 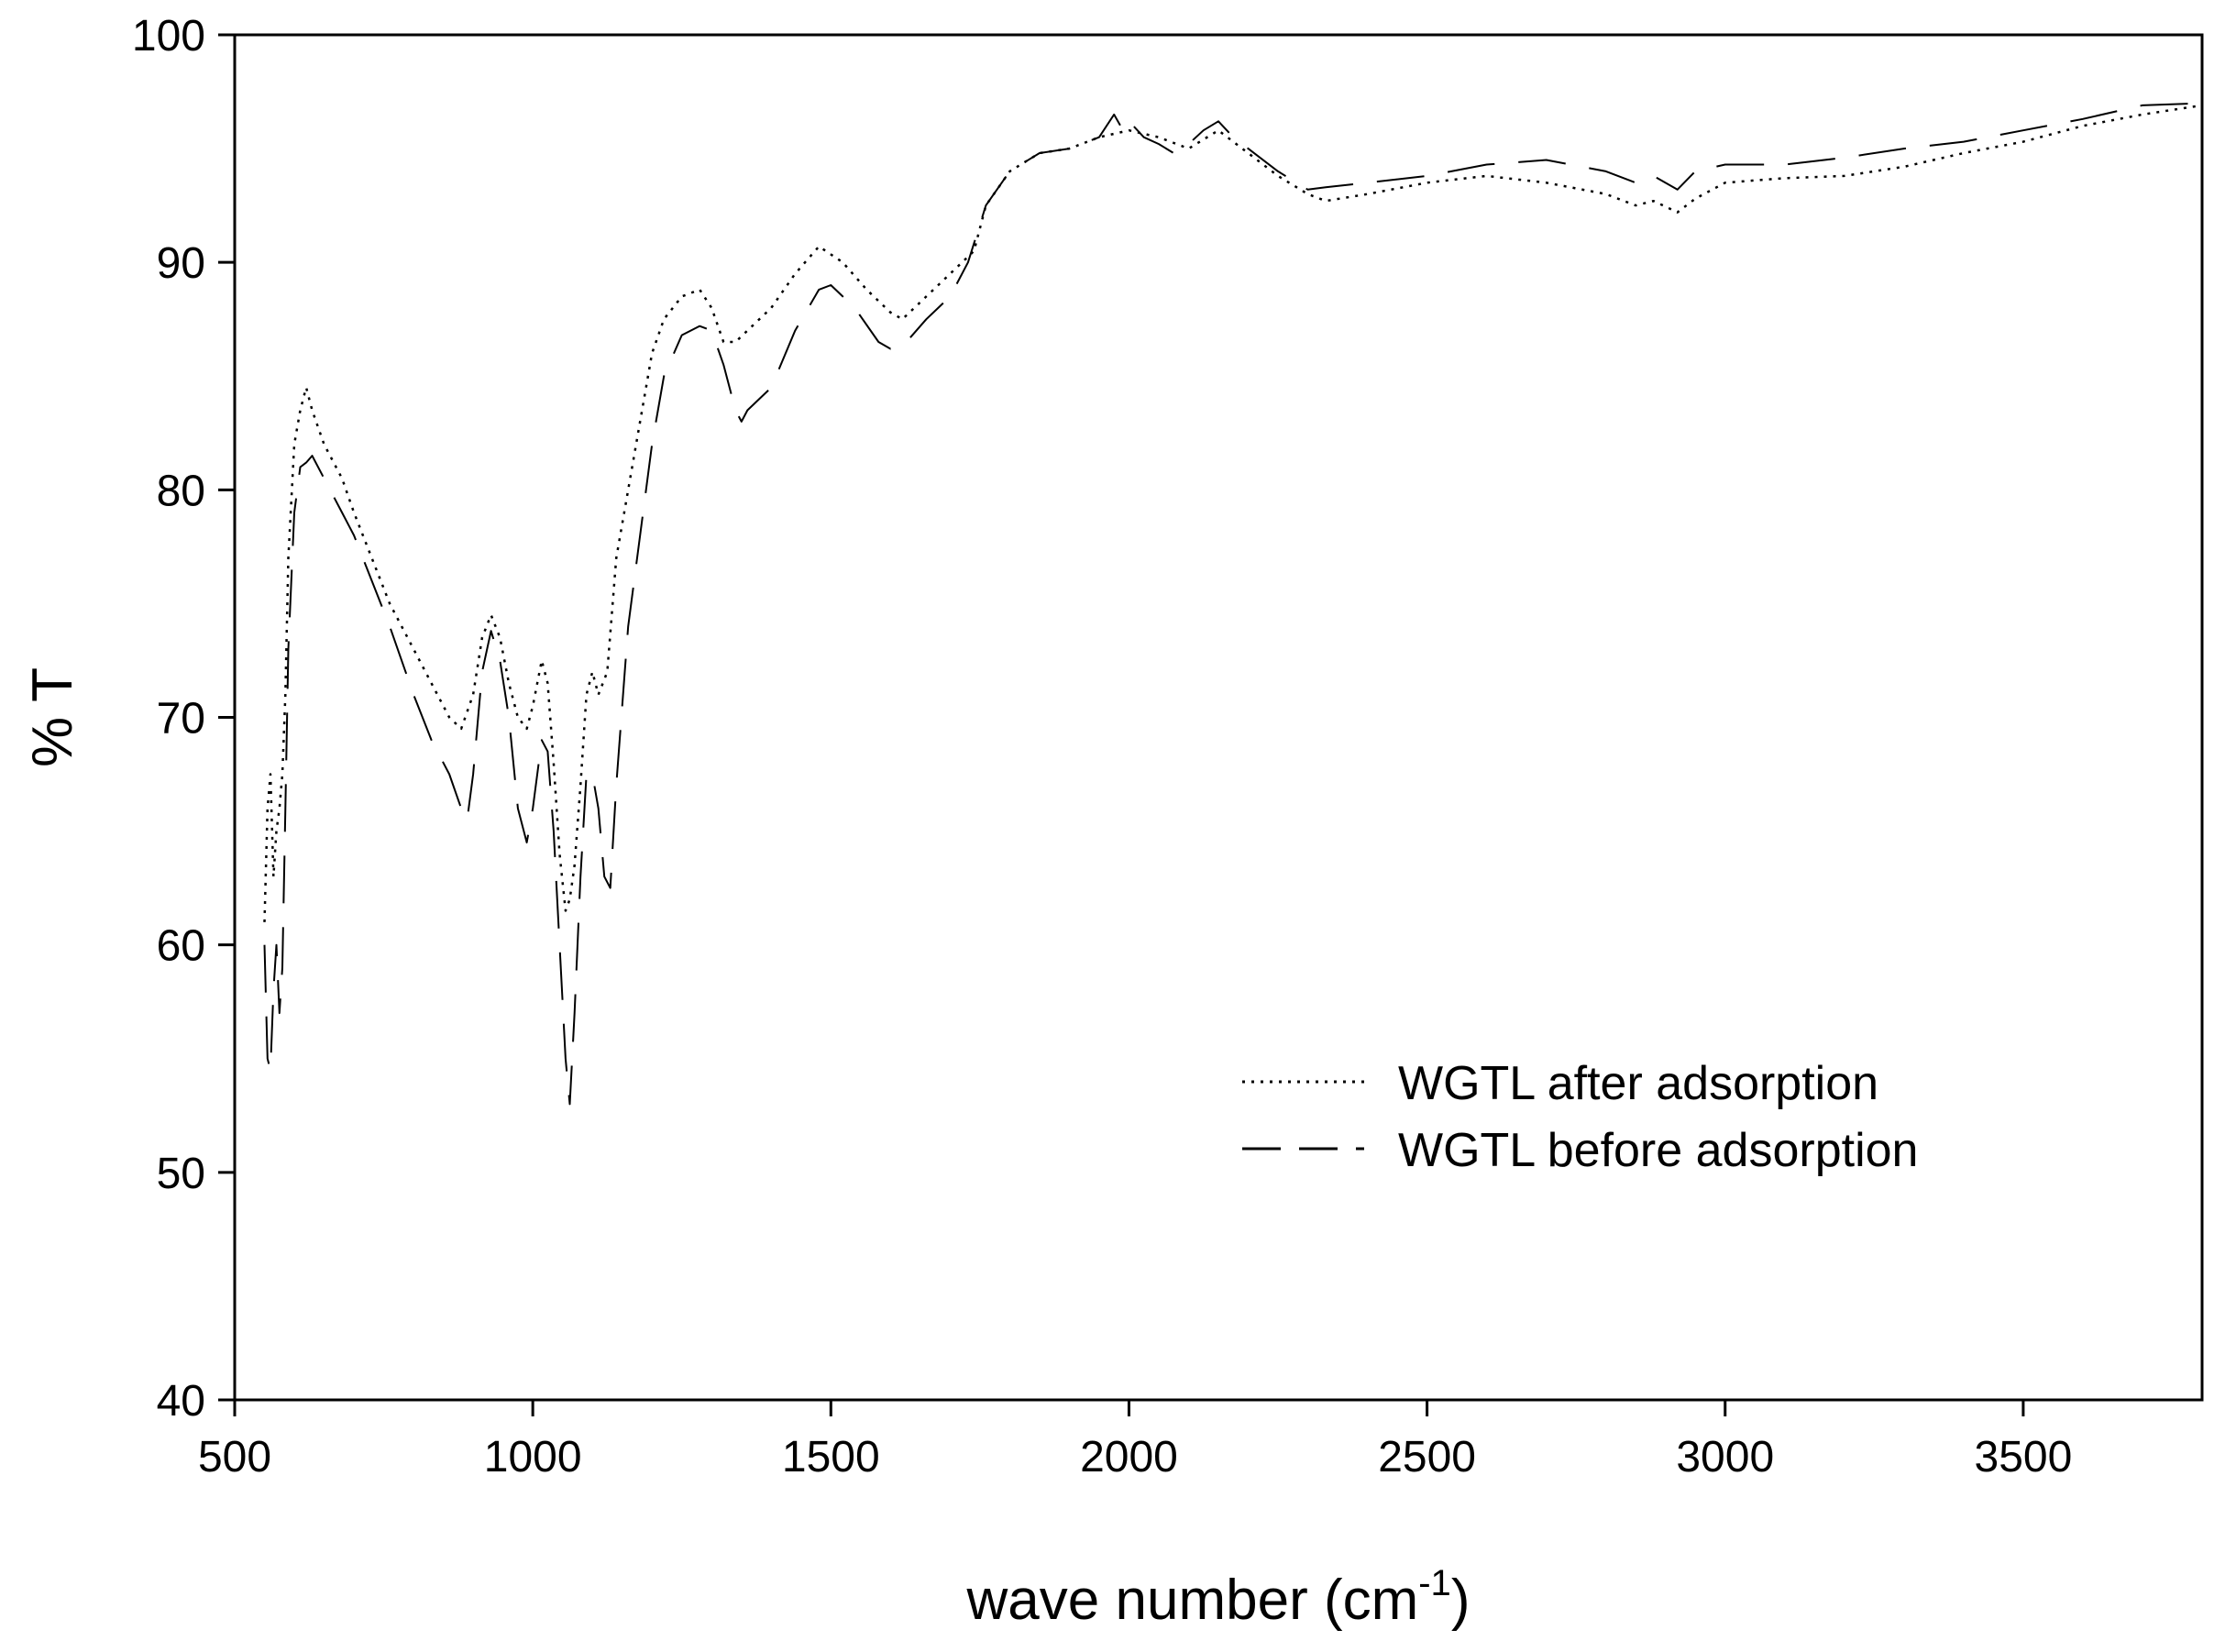 What do you see at coordinates (169, 36) in the screenshot?
I see `y-tick-label: 100` at bounding box center [169, 36].